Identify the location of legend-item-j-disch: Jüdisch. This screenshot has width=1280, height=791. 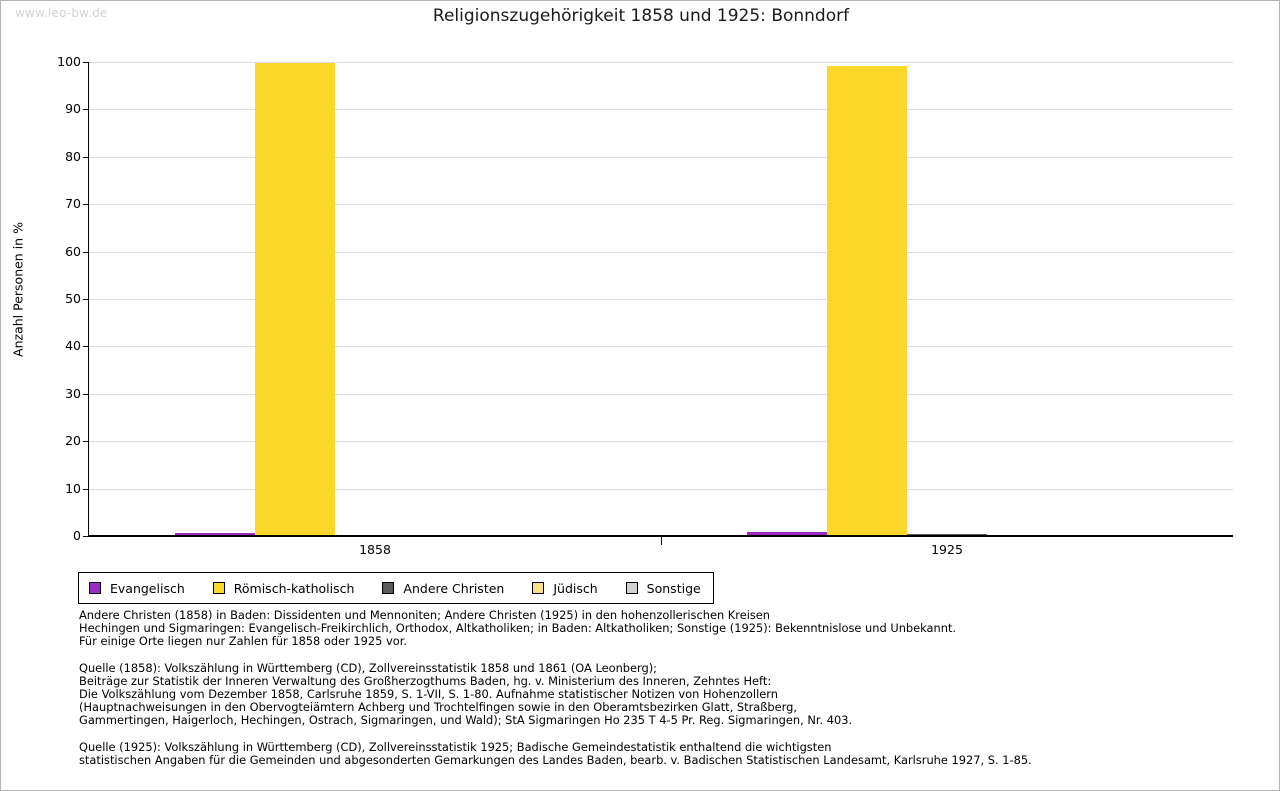
(565, 588).